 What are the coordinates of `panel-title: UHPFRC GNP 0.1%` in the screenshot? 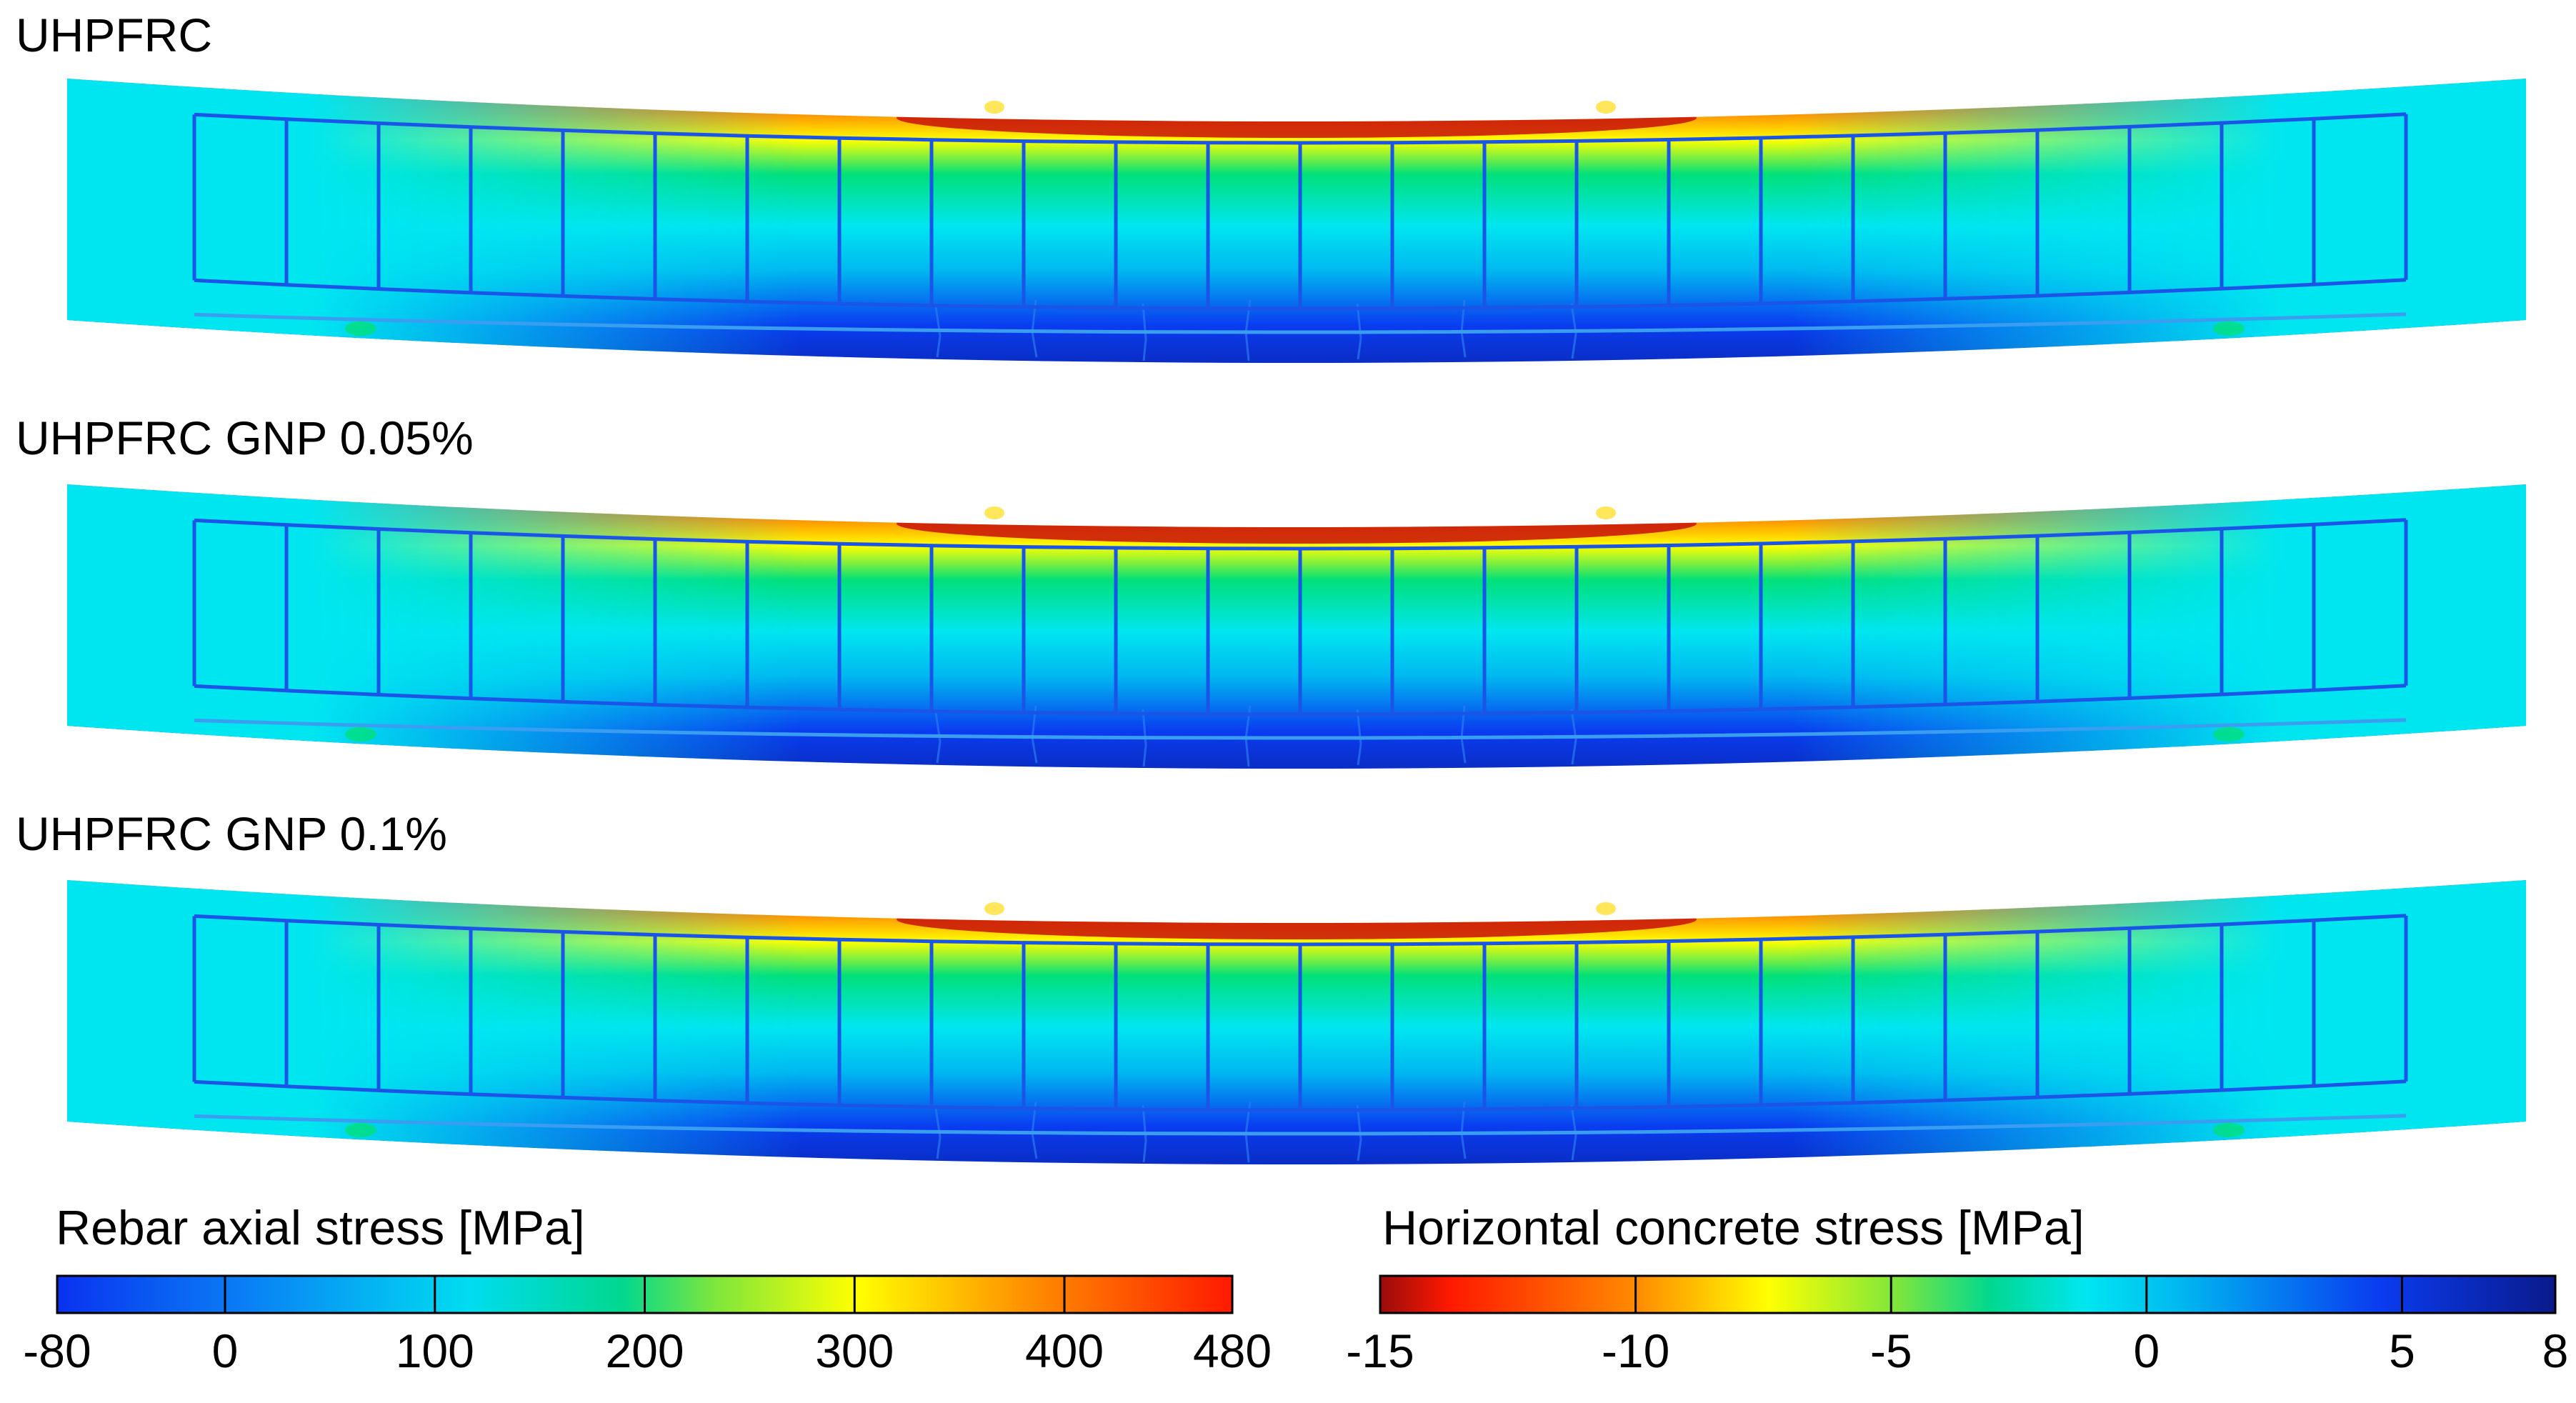 It's located at (231, 834).